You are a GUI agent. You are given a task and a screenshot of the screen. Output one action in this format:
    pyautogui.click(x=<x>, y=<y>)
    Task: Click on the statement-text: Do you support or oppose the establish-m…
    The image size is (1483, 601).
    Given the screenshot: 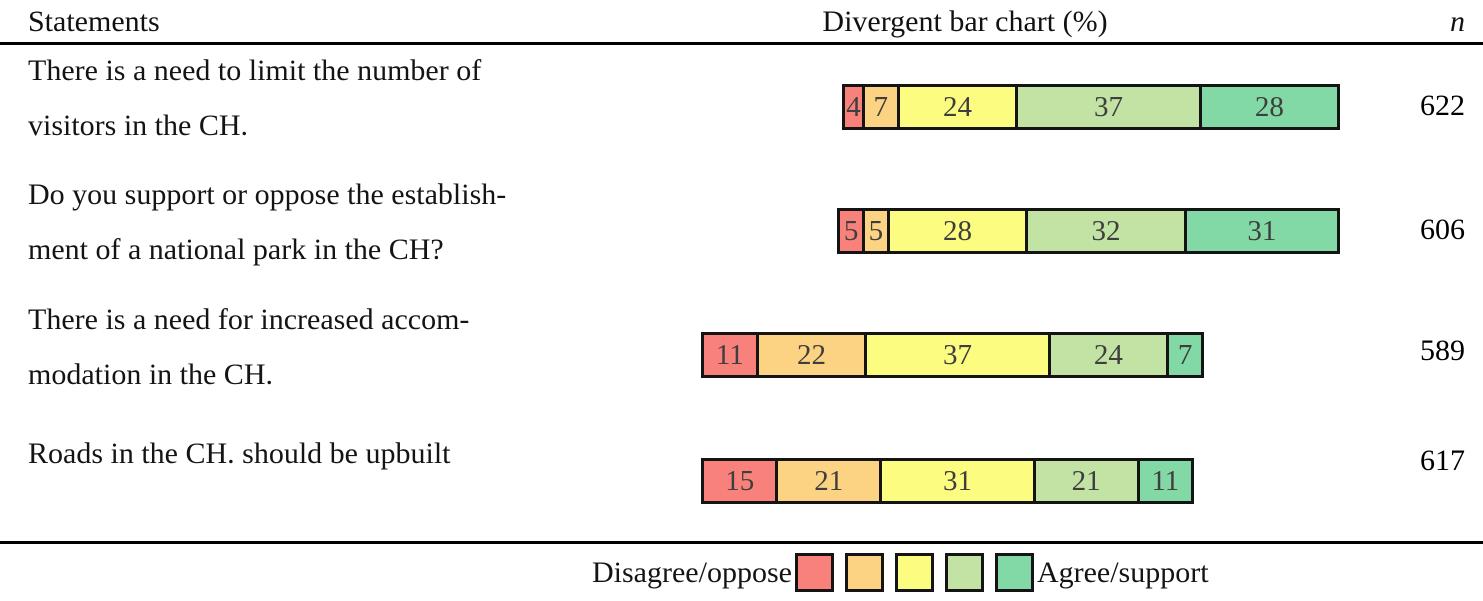 What is the action you would take?
    pyautogui.click(x=348, y=222)
    